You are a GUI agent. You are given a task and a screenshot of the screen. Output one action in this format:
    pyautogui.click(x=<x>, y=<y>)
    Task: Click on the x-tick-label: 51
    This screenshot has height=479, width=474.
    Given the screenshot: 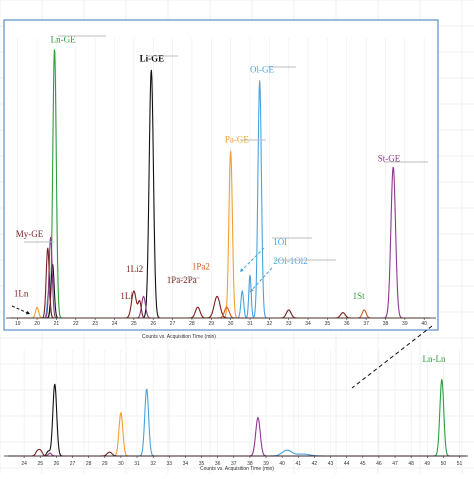 What is the action you would take?
    pyautogui.click(x=460, y=464)
    